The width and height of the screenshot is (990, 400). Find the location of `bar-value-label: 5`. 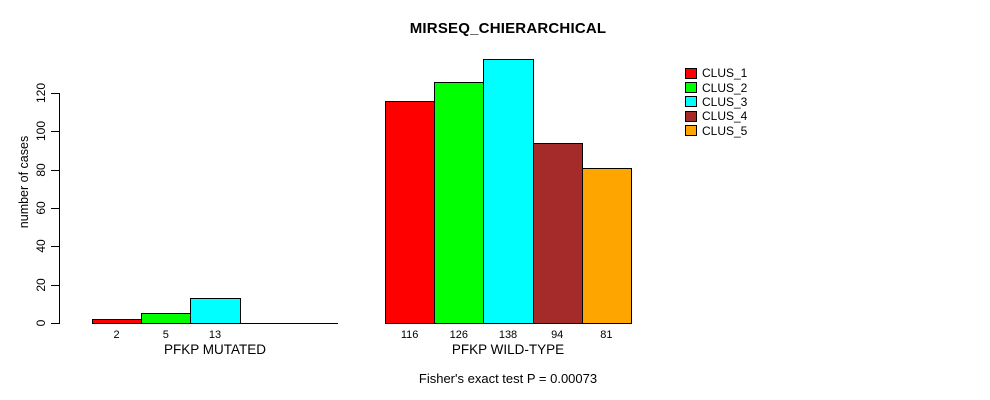

bar-value-label: 5 is located at coordinates (165, 335).